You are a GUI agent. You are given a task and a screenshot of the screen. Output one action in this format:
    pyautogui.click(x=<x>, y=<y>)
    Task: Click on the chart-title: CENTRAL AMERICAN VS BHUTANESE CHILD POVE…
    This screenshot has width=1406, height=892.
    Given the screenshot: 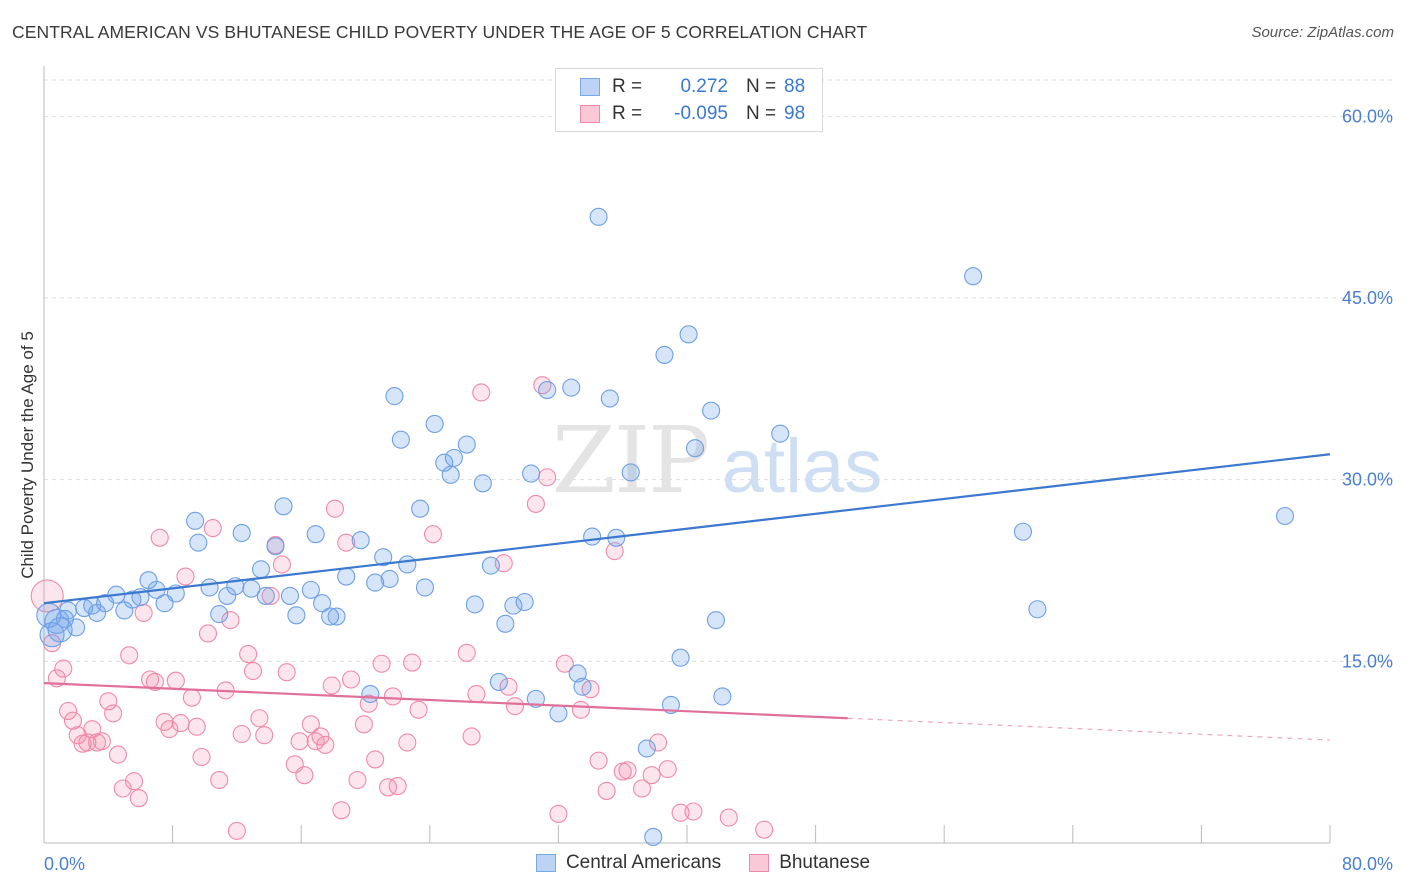 What is the action you would take?
    pyautogui.click(x=440, y=32)
    